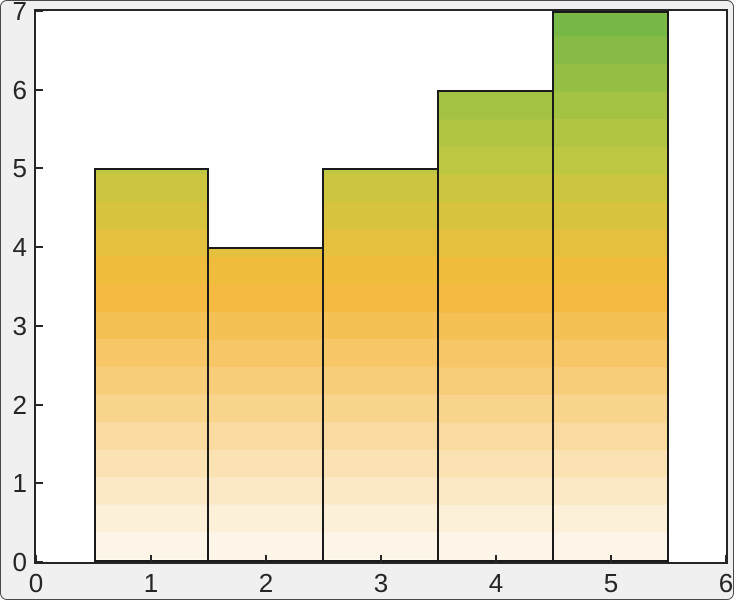  What do you see at coordinates (380, 365) in the screenshot?
I see `bar-x3` at bounding box center [380, 365].